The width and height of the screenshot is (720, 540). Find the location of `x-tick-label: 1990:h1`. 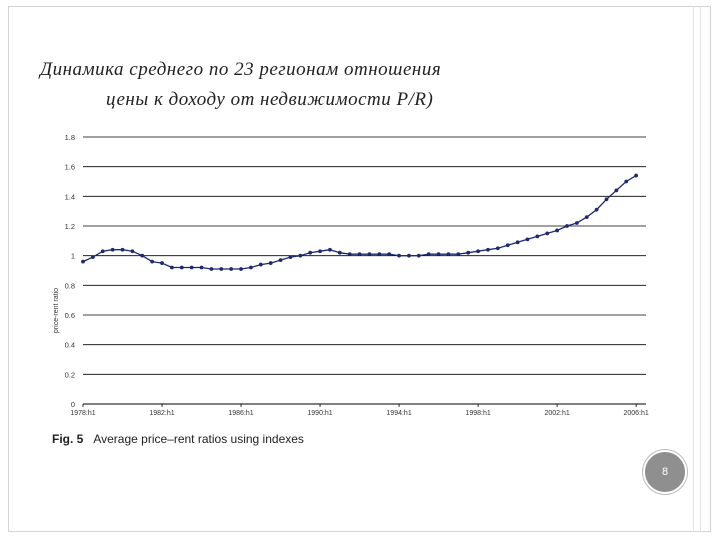

x-tick-label: 1990:h1 is located at coordinates (319, 413).